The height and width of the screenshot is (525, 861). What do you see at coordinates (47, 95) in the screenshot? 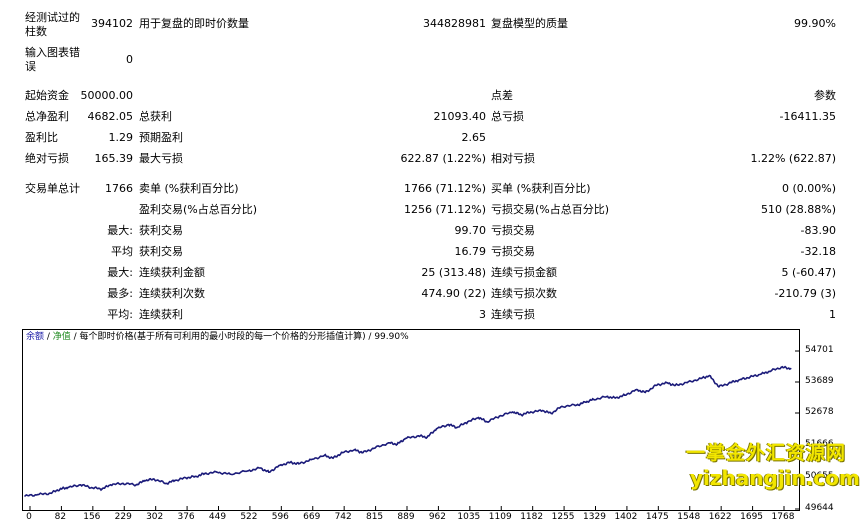
I see `deposit-label: 起始资金` at bounding box center [47, 95].